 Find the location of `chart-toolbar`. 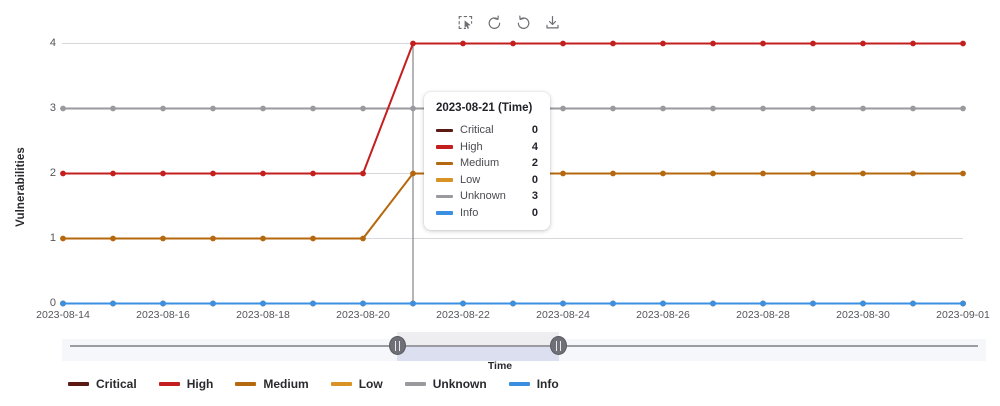

chart-toolbar is located at coordinates (508, 22).